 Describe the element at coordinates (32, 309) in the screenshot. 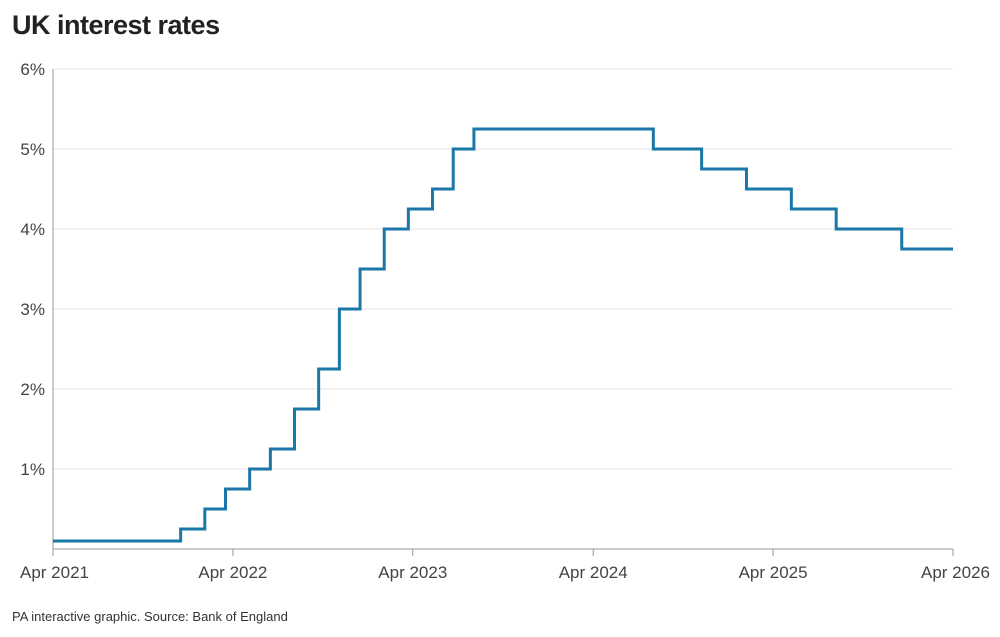

I see `y-tick-label: 3%` at that location.